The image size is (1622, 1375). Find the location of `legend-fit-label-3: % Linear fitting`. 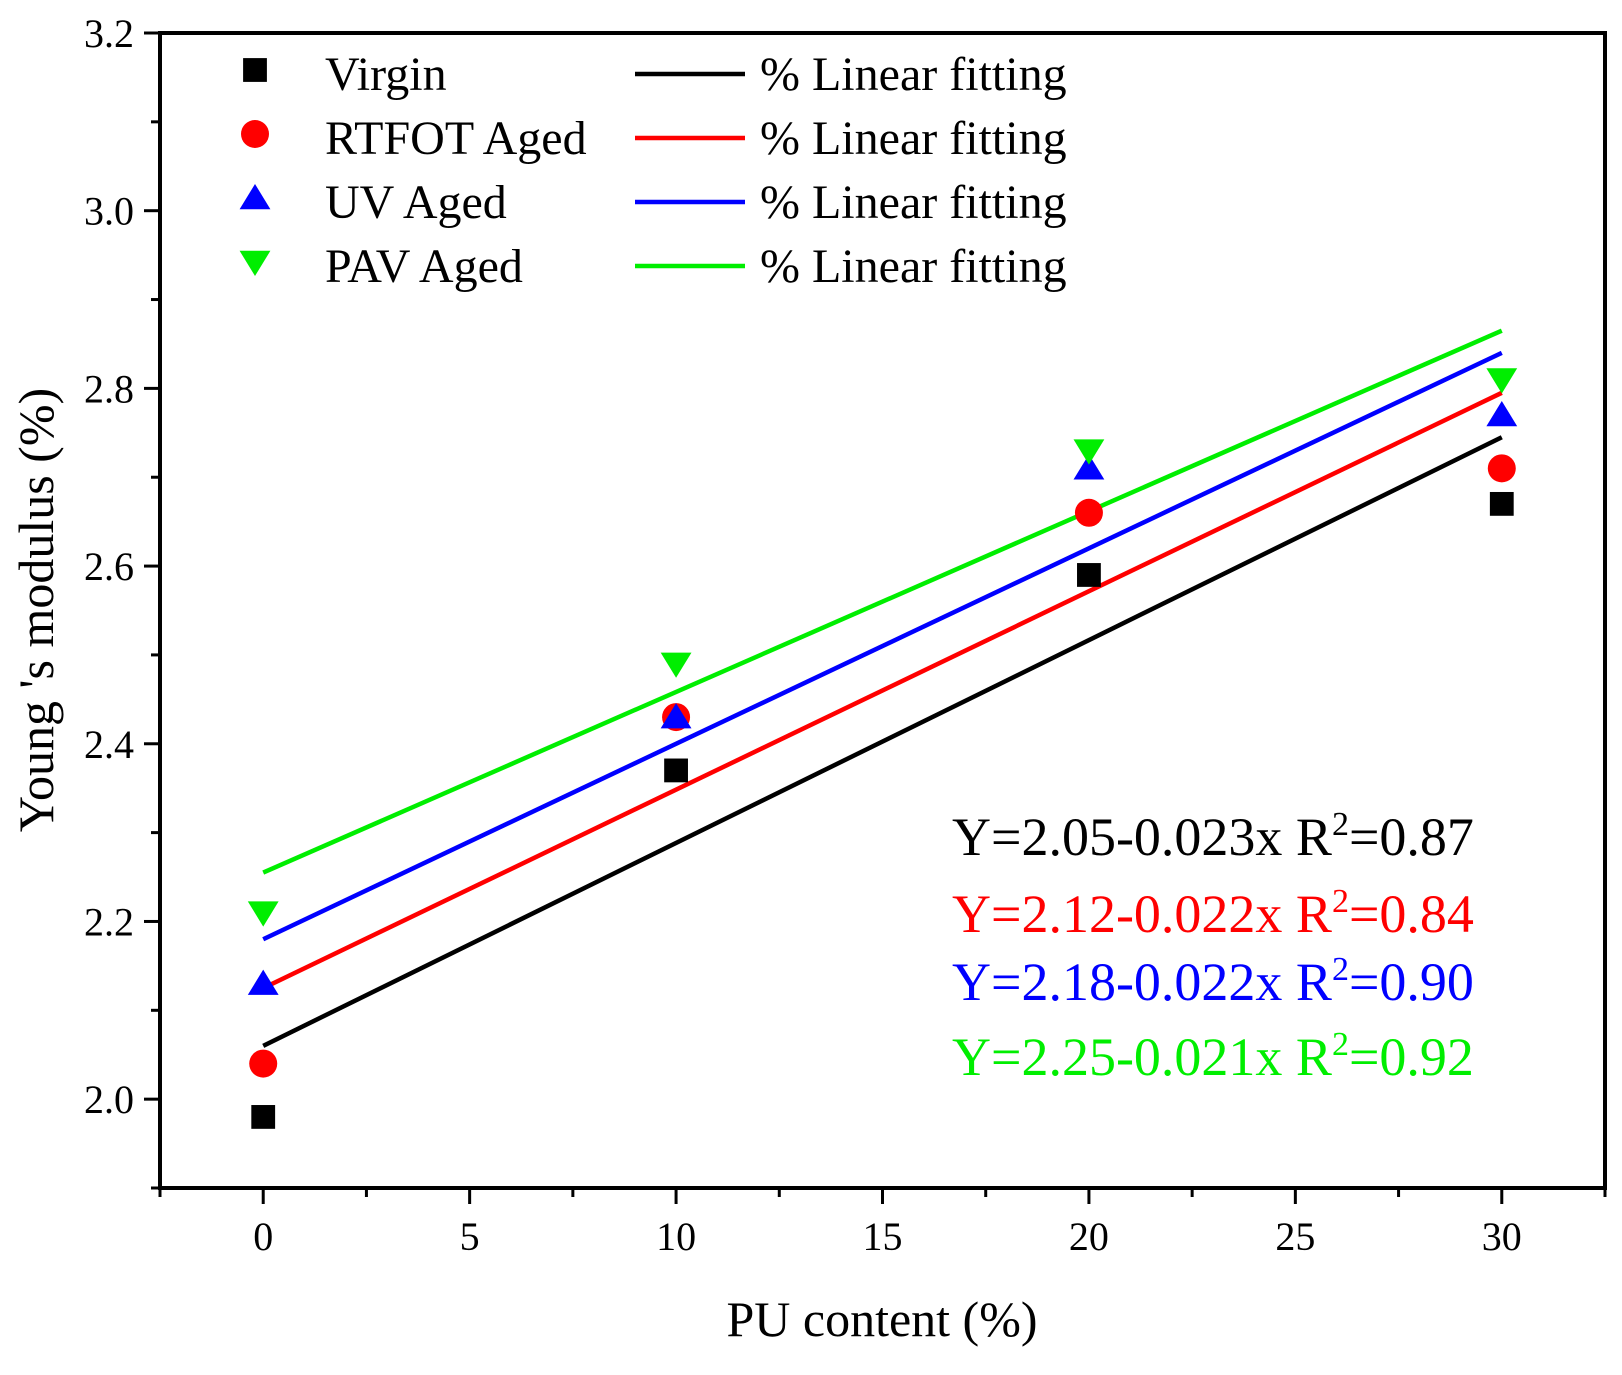

legend-fit-label-3: % Linear fitting is located at coordinates (913, 266).